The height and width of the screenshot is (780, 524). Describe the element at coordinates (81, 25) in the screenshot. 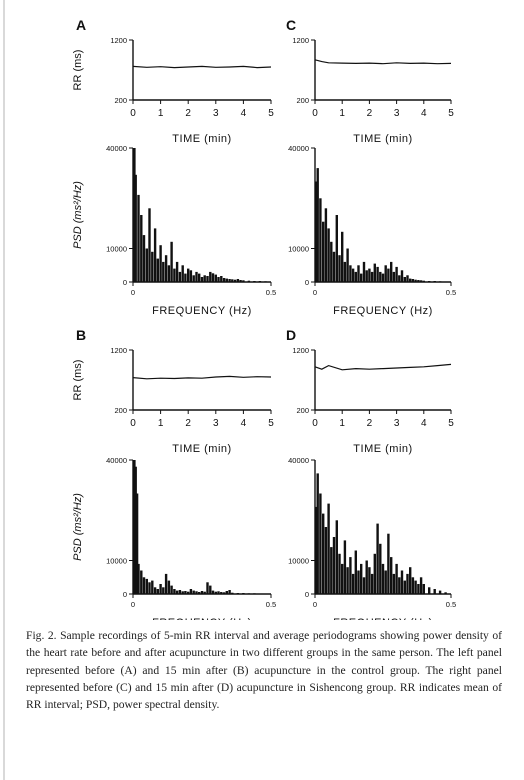

I see `panel-letter: A` at that location.